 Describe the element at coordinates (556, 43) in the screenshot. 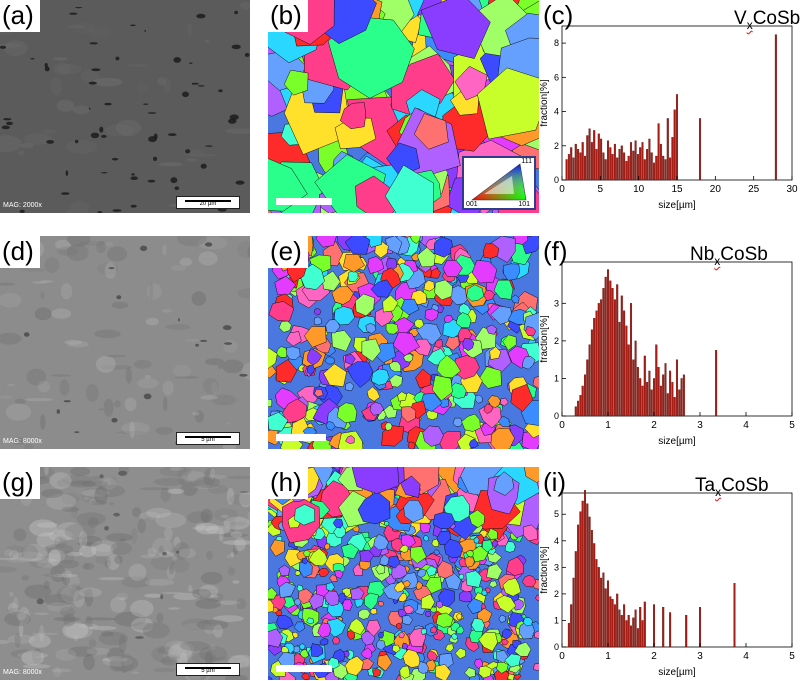

I see `y-tick-label: 8` at that location.